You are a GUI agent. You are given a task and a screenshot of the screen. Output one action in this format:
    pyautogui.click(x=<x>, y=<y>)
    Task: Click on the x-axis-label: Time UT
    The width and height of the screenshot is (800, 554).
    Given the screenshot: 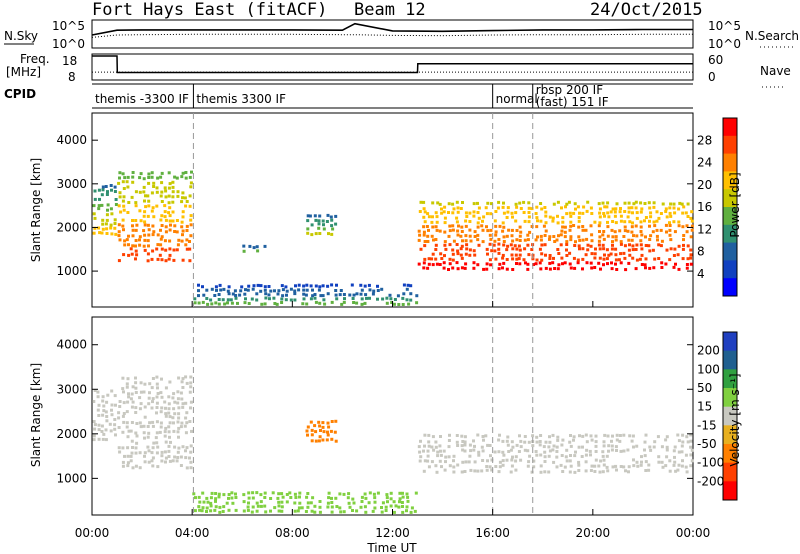 What is the action you would take?
    pyautogui.click(x=391, y=547)
    